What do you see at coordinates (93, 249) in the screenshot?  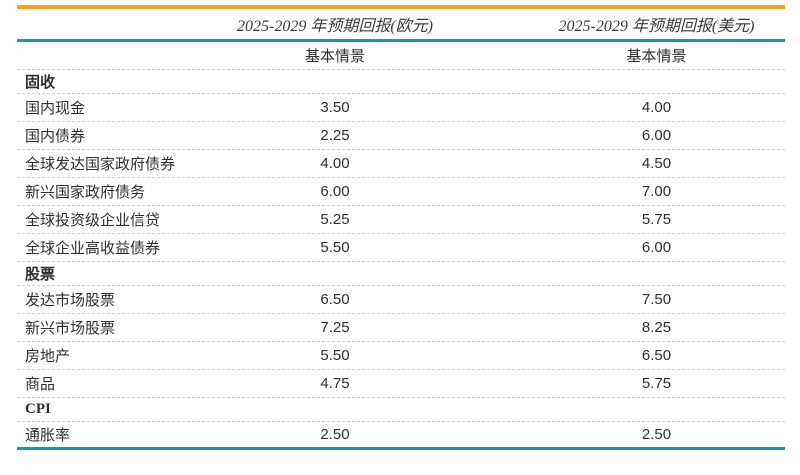 I see `row-label: 全球企业高收益债券` at bounding box center [93, 249].